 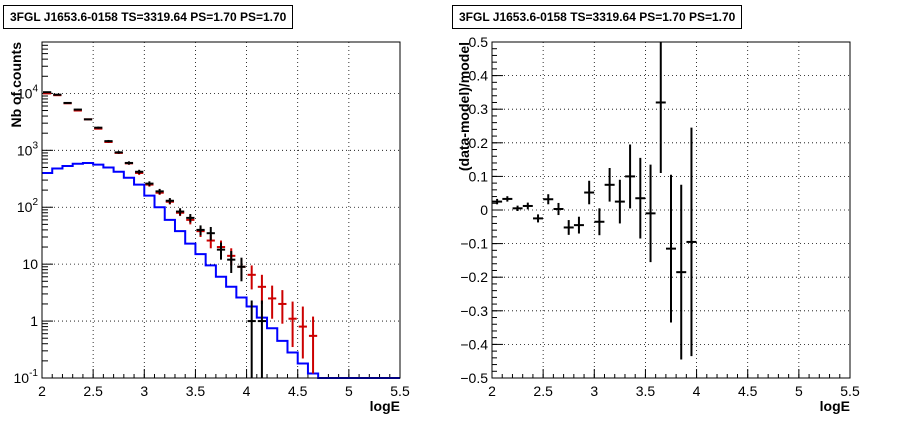 I want to click on right-y-tick-label: −0.1, so click(x=474, y=244).